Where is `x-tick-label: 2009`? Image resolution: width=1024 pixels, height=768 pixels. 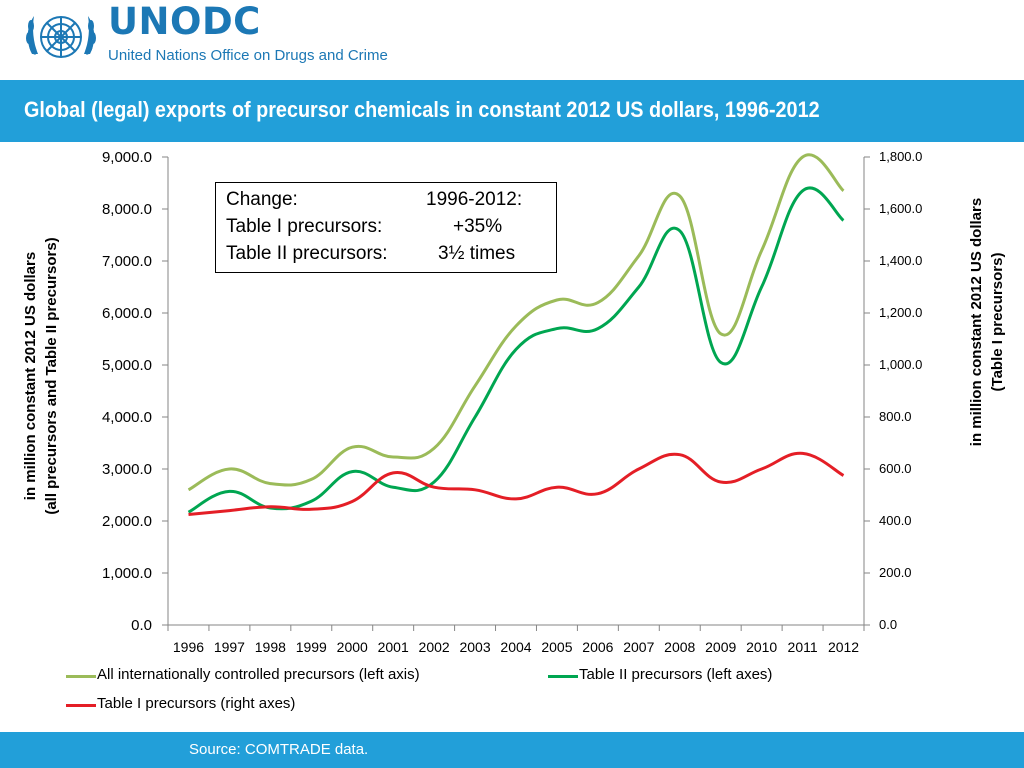
x-tick-label: 2009 is located at coordinates (720, 647).